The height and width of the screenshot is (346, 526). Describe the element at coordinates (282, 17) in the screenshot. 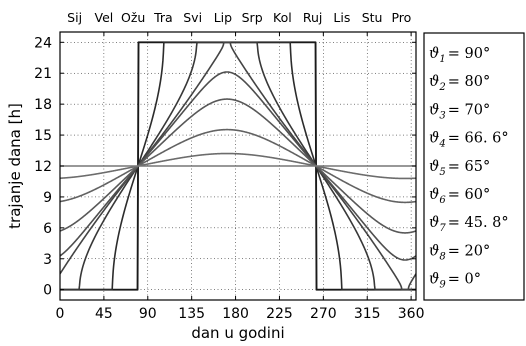

I see `month-label: Kol` at that location.